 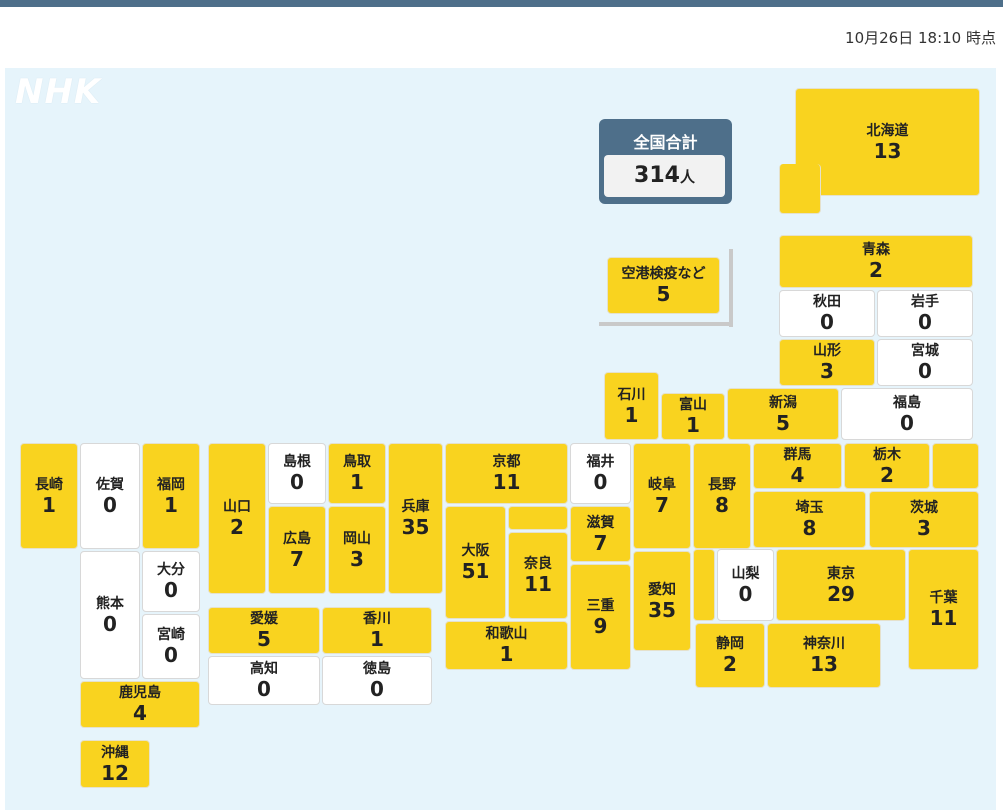 What do you see at coordinates (264, 669) in the screenshot?
I see `prefecture-name: 高知` at bounding box center [264, 669].